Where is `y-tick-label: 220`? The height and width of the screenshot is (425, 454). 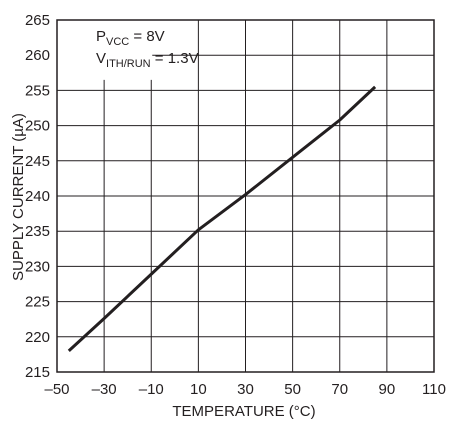
y-tick-label: 220 is located at coordinates (37, 337).